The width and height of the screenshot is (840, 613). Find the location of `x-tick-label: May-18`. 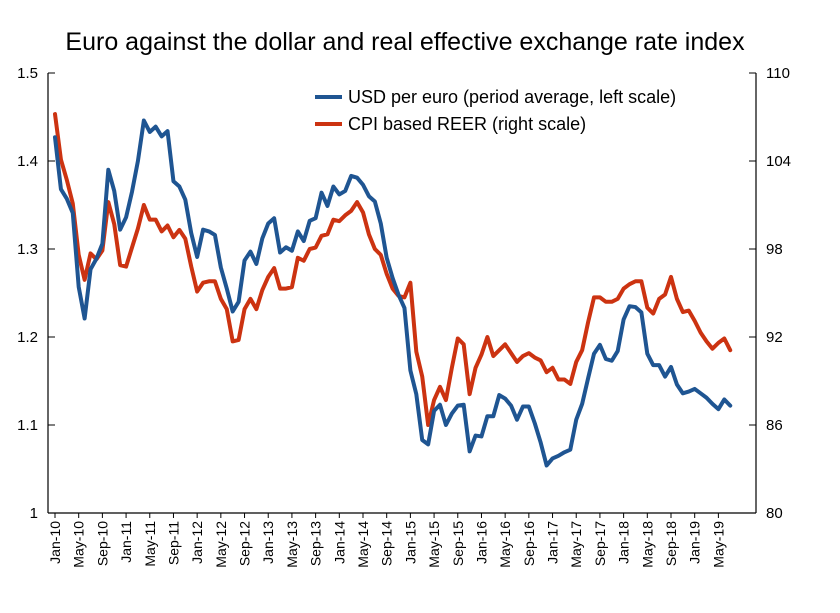

x-tick-label: May-18 is located at coordinates (647, 544).